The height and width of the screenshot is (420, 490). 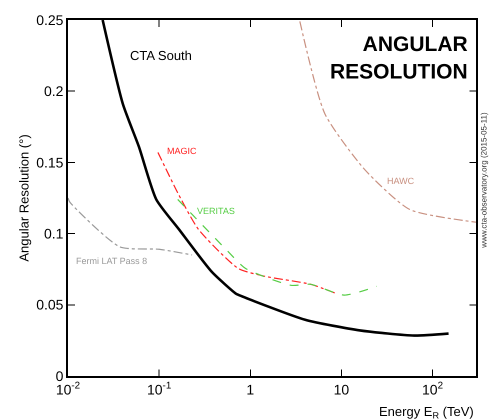 I want to click on series-label: Fermi LAT Pass 8, so click(x=112, y=261).